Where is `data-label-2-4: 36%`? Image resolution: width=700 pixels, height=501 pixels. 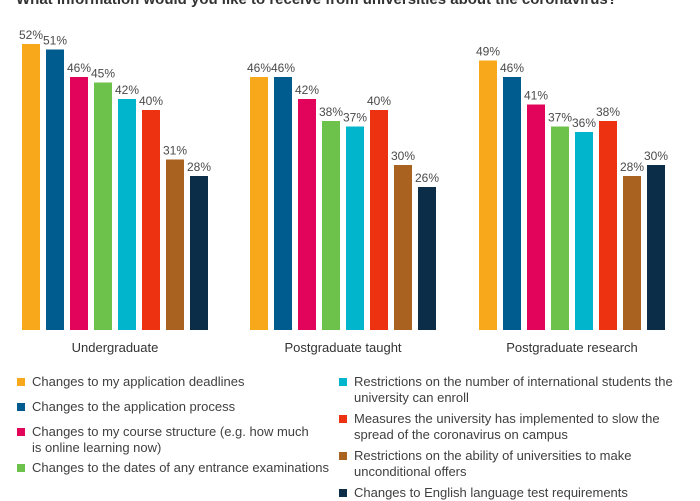 data-label-2-4: 36% is located at coordinates (584, 123).